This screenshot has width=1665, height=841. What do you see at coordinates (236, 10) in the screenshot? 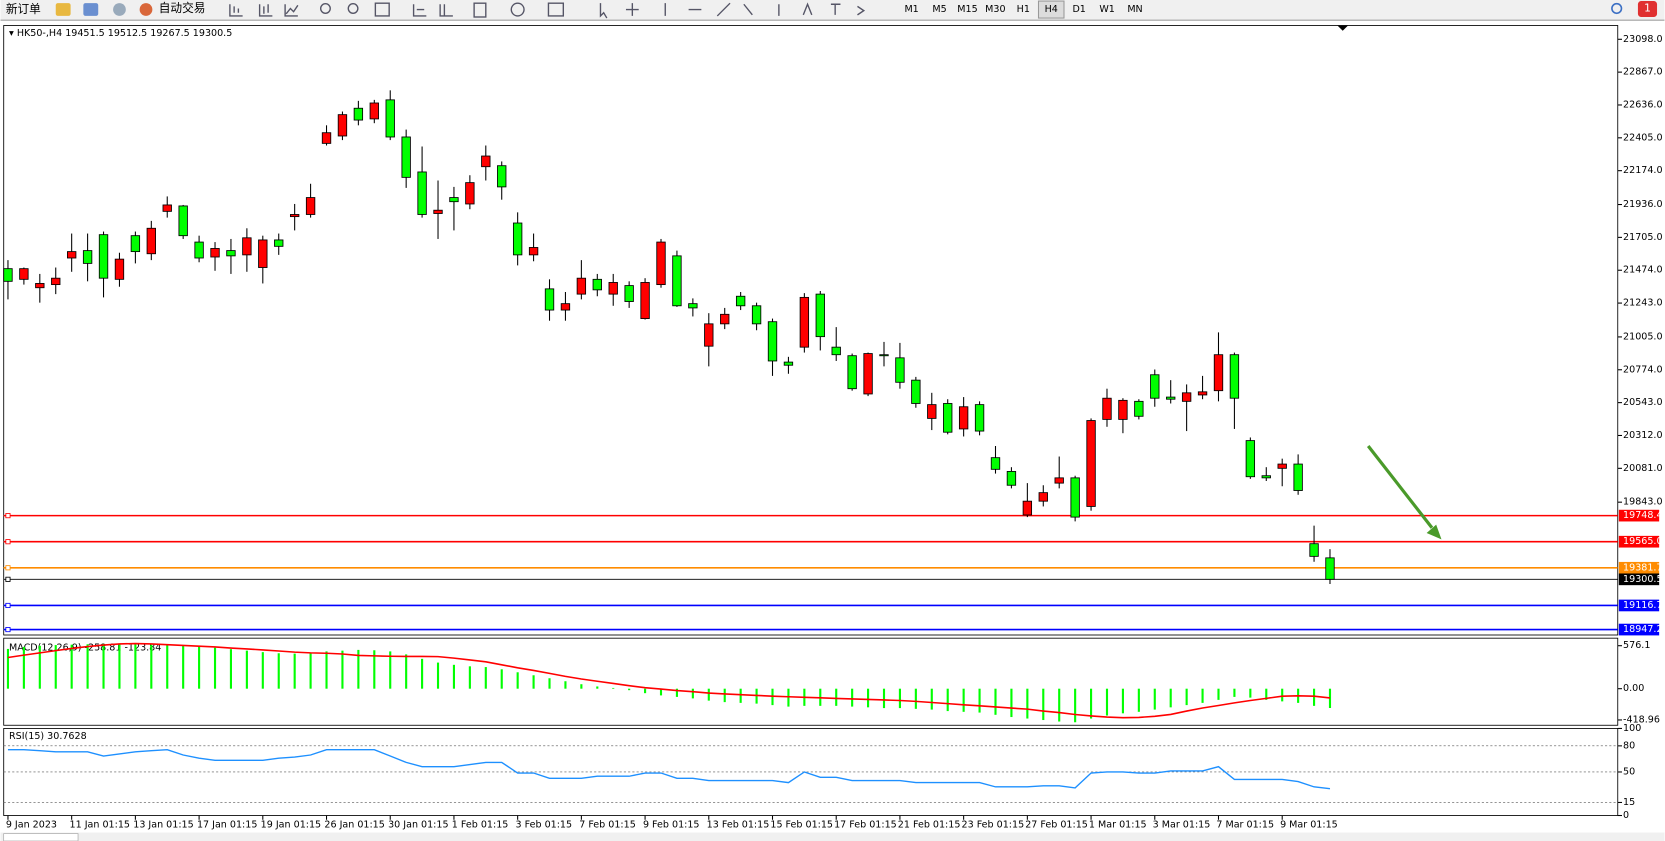
I see `icon-bar` at bounding box center [236, 10].